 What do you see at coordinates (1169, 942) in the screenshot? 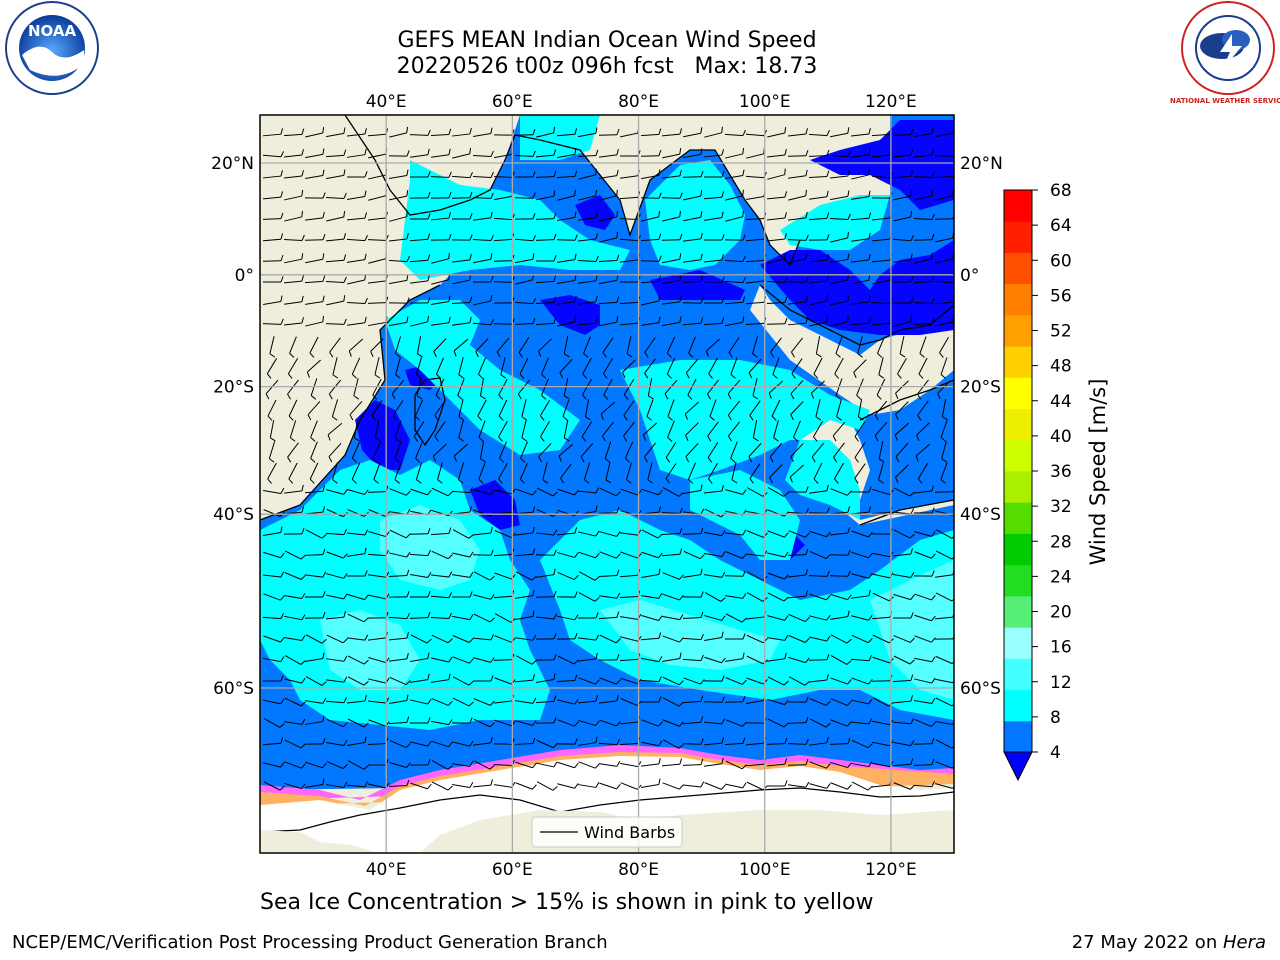
I see `footer-date: 27 May 2022 on Hera` at bounding box center [1169, 942].